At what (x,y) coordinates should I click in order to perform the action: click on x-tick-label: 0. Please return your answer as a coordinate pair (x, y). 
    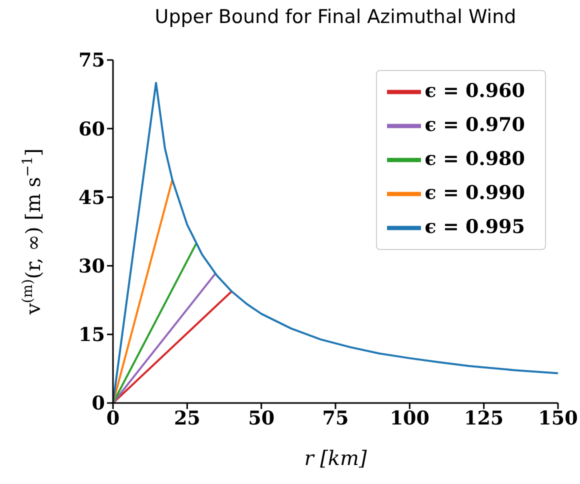
    Looking at the image, I should click on (113, 418).